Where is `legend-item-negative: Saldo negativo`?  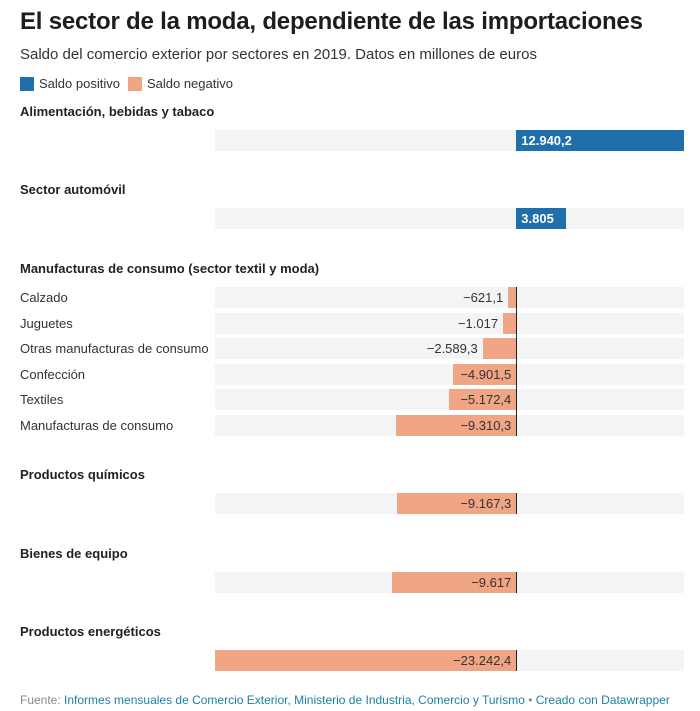
legend-item-negative: Saldo negativo is located at coordinates (180, 83).